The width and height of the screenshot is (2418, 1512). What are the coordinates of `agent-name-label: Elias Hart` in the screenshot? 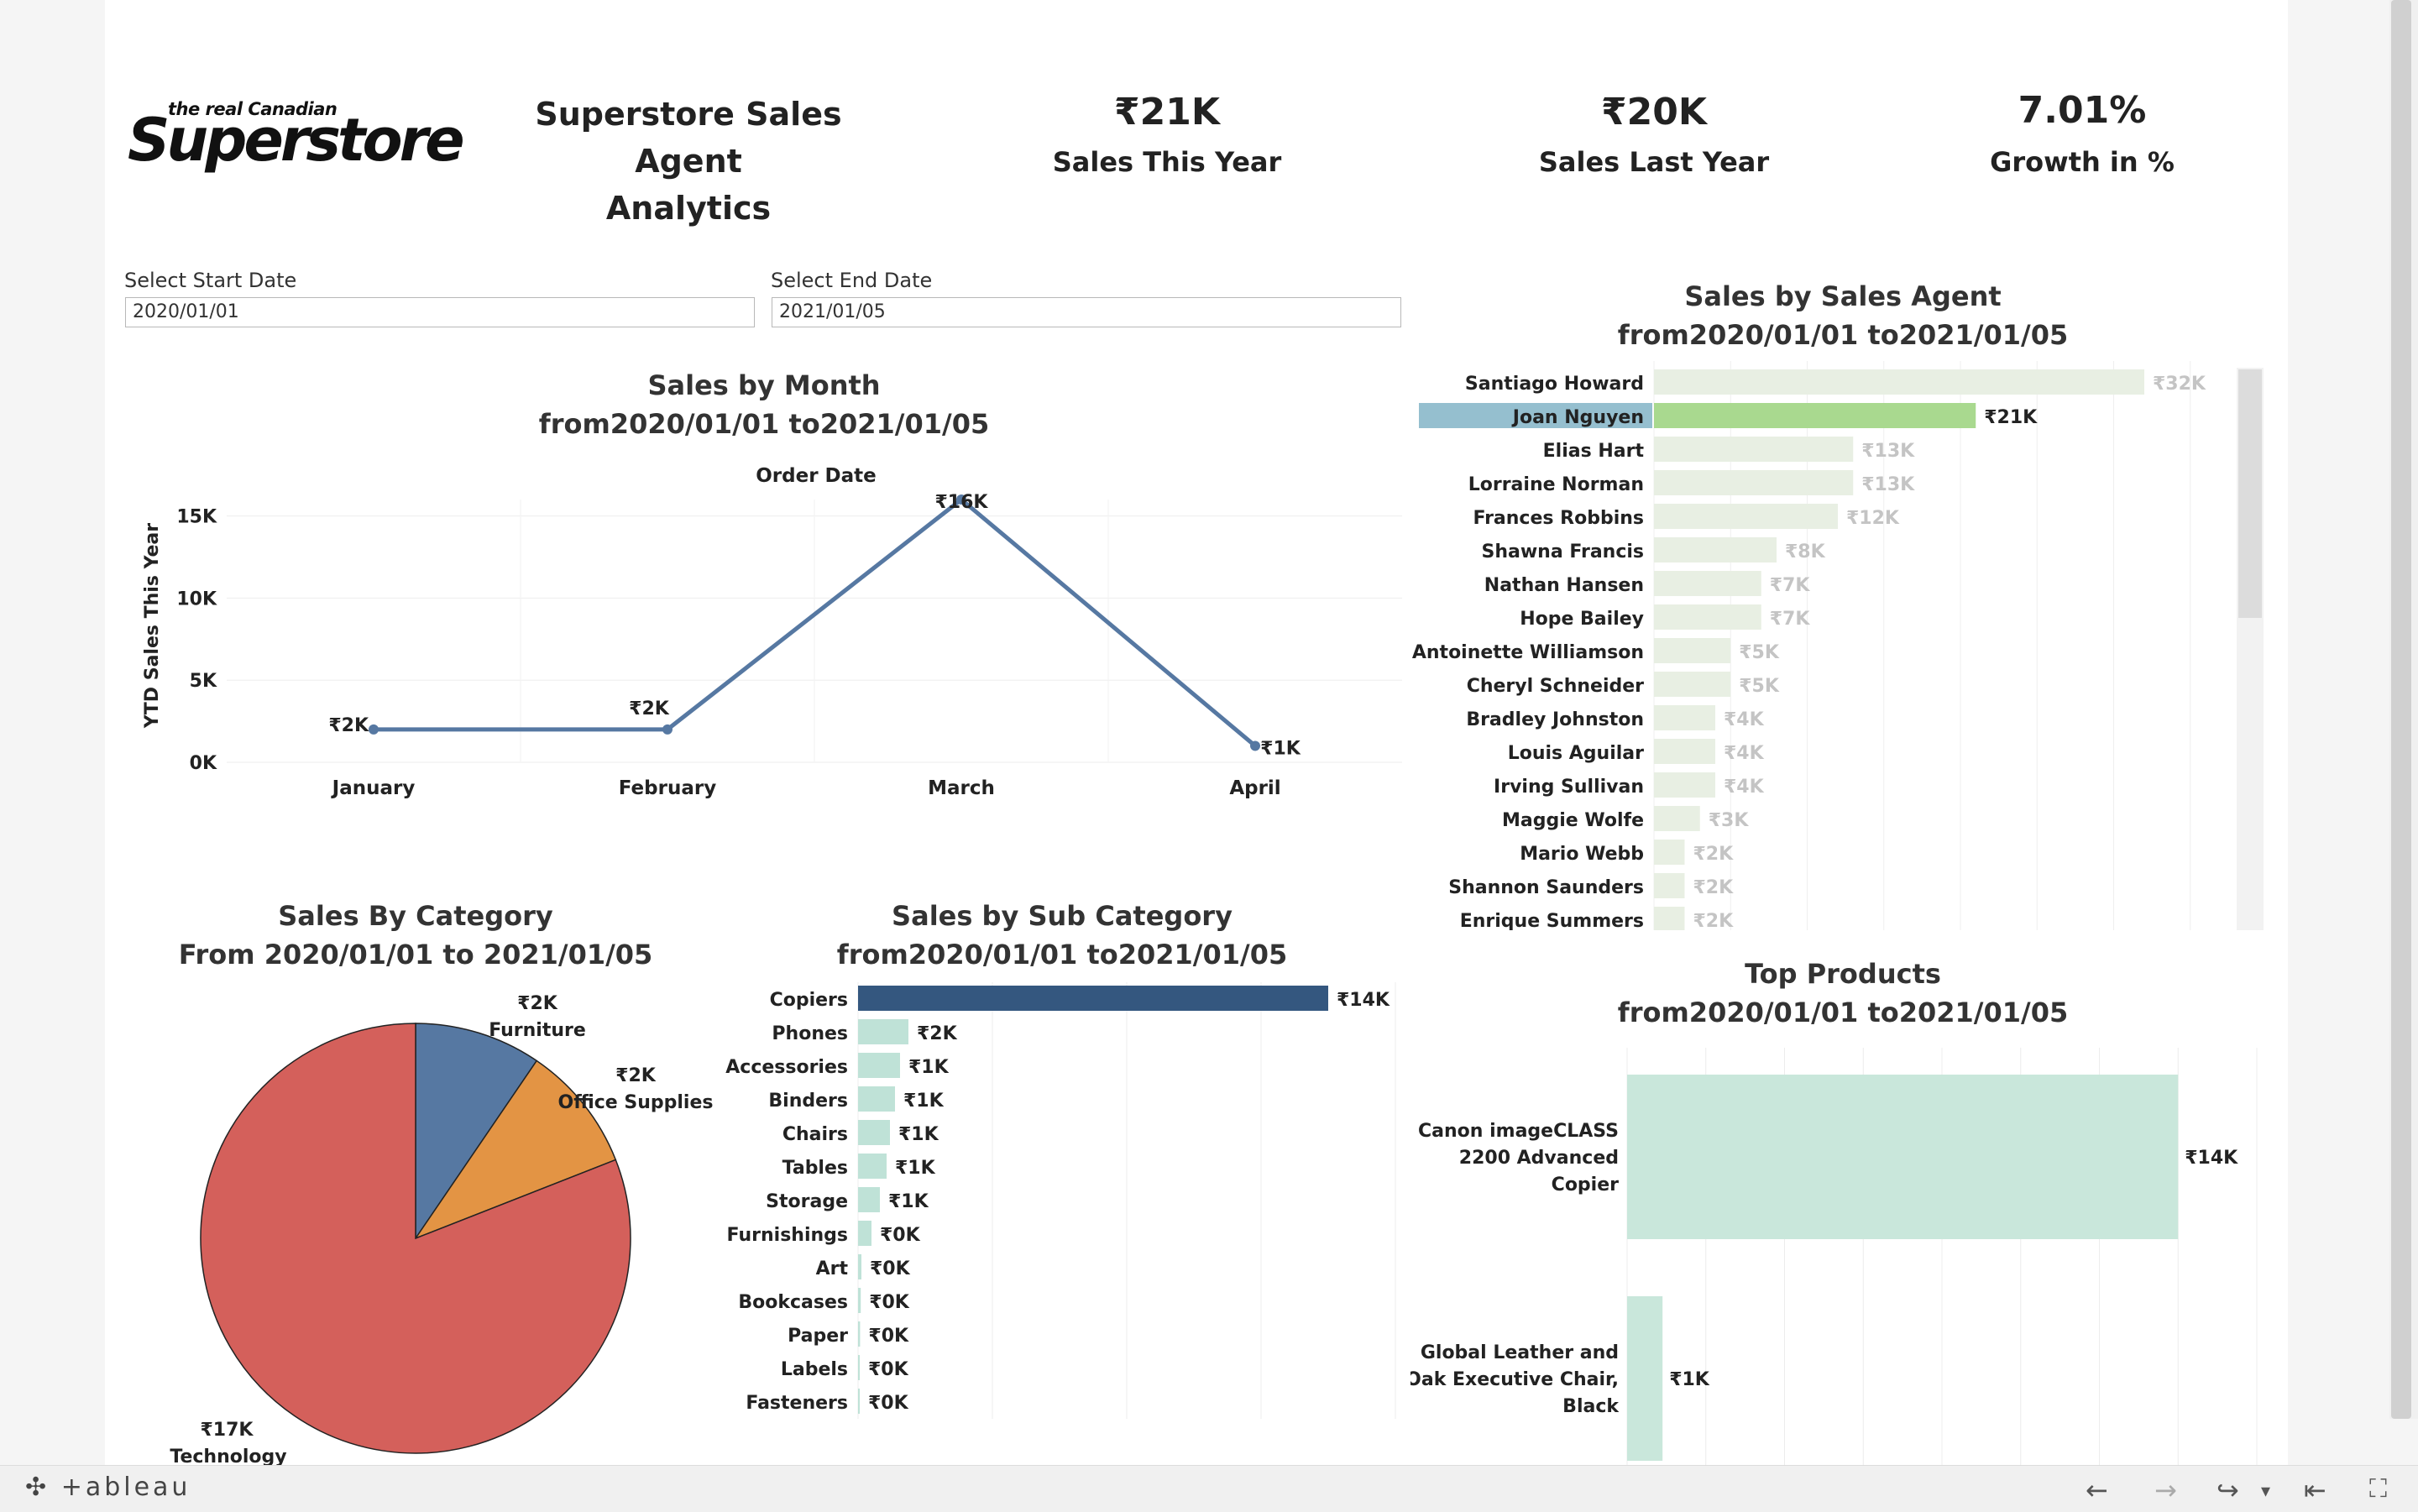 It's located at (1594, 451).